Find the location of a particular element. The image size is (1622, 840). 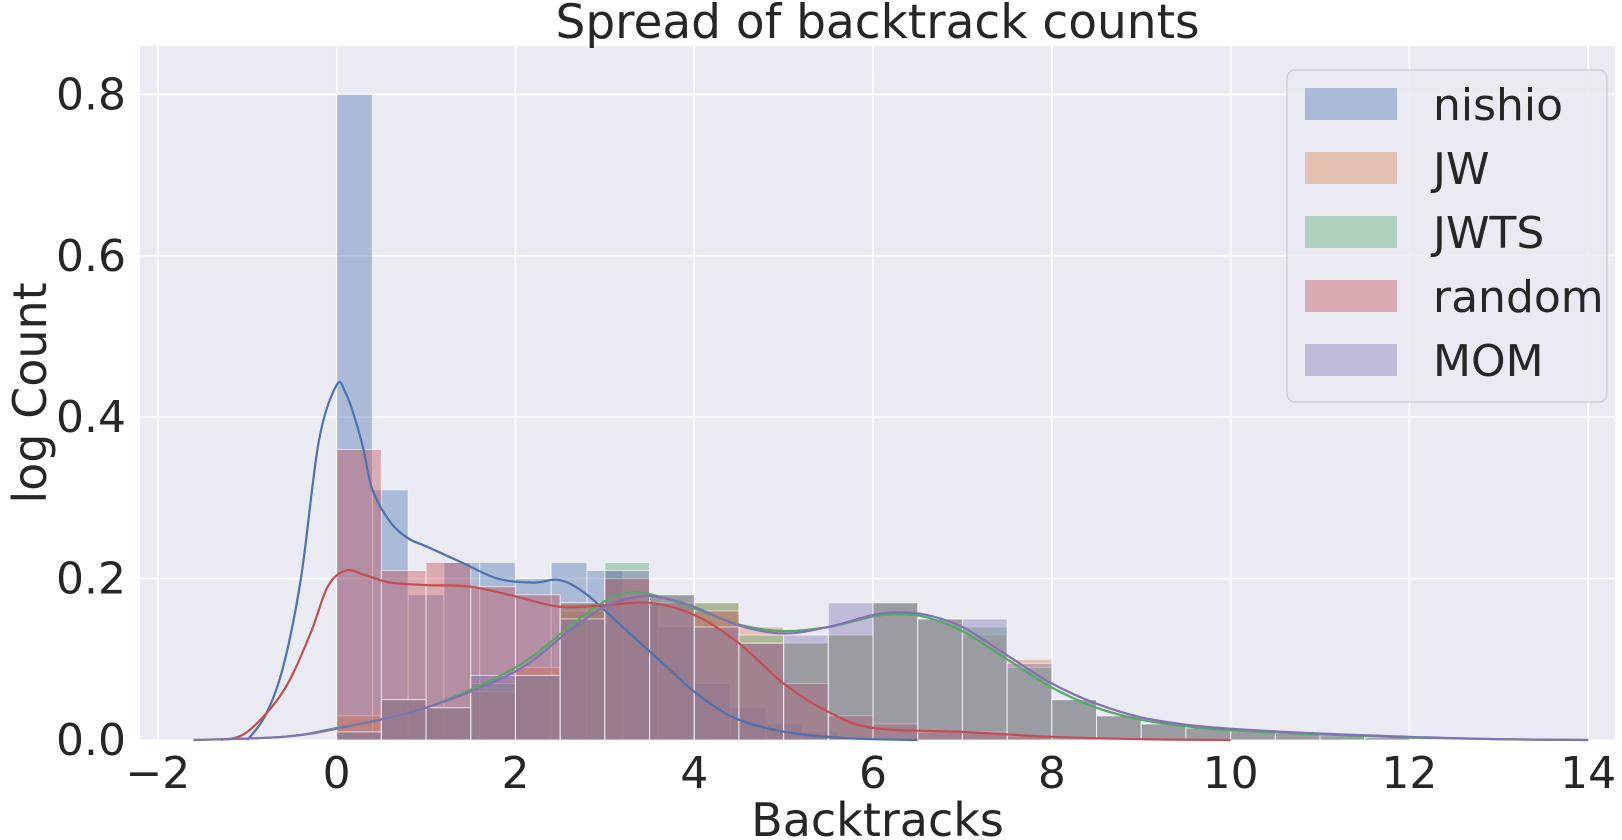

y-tick-label: 0.8 is located at coordinates (91, 94).